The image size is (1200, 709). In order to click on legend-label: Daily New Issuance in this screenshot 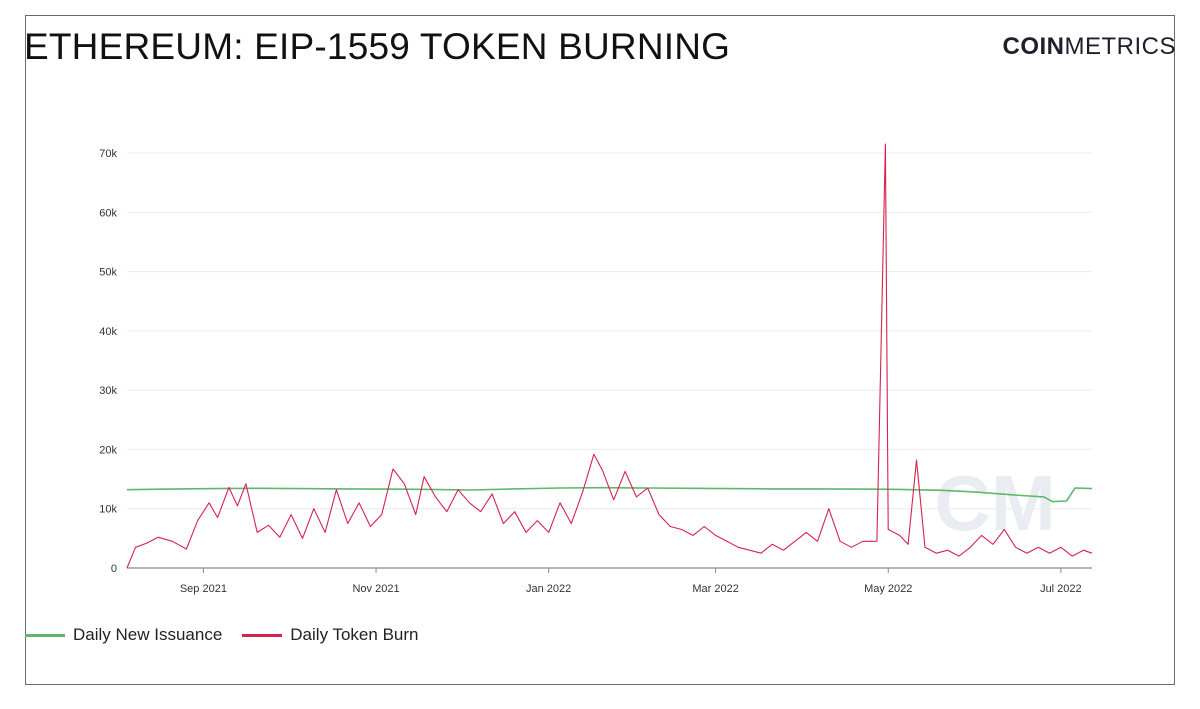, I will do `click(147, 635)`.